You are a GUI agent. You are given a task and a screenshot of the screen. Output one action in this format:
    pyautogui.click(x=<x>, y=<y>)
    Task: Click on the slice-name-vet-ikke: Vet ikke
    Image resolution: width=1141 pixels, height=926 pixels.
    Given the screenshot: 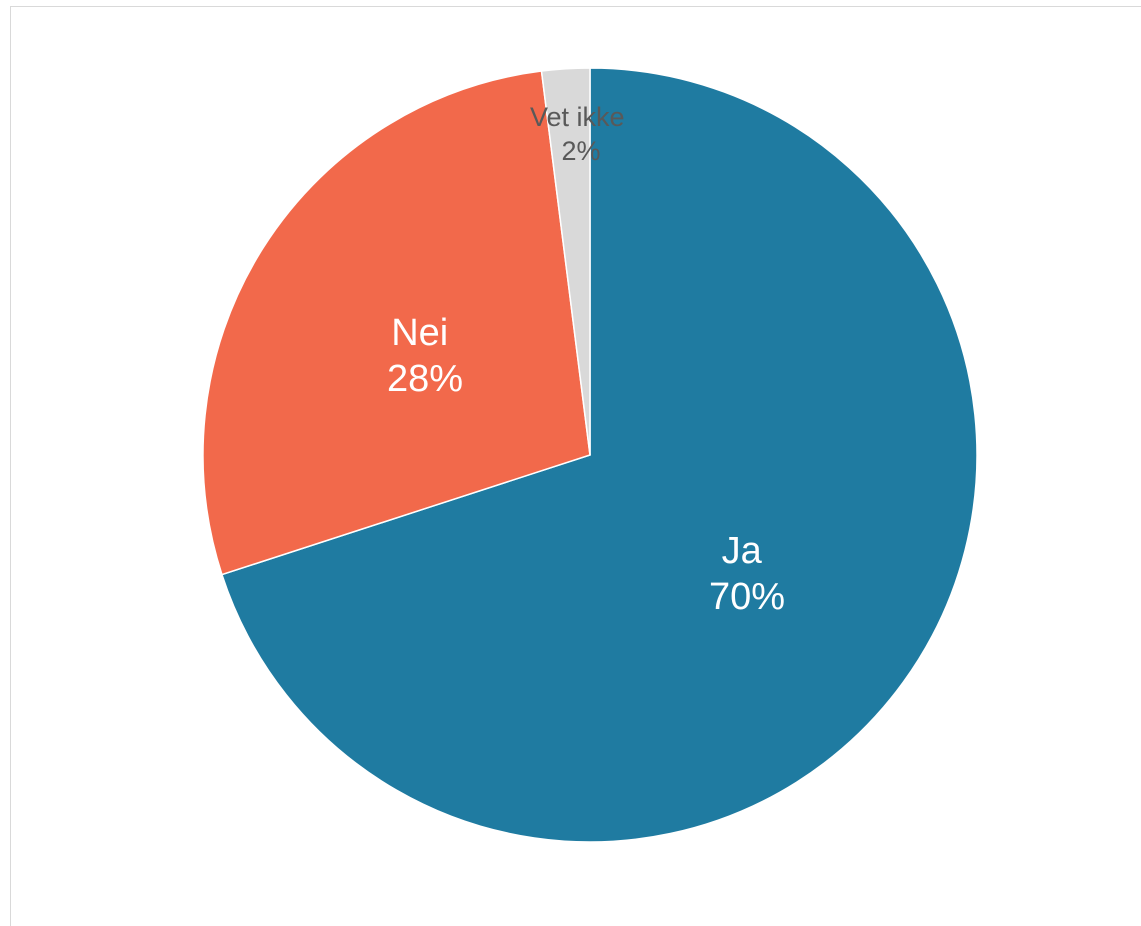 What is the action you would take?
    pyautogui.click(x=577, y=117)
    